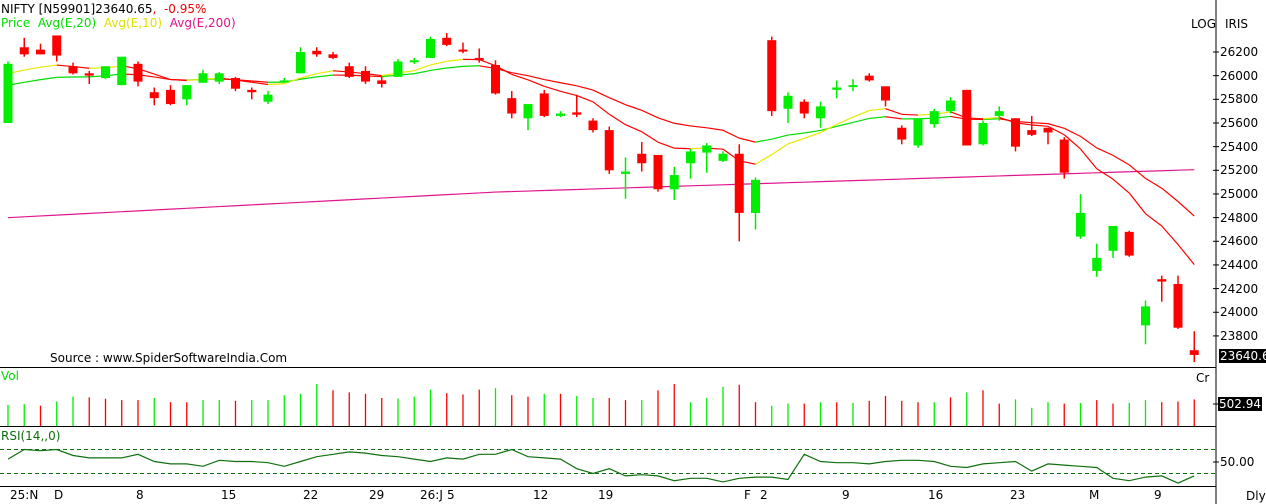 Image resolution: width=1266 pixels, height=504 pixels. What do you see at coordinates (1204, 24) in the screenshot?
I see `log-scale-toggle: LOG` at bounding box center [1204, 24].